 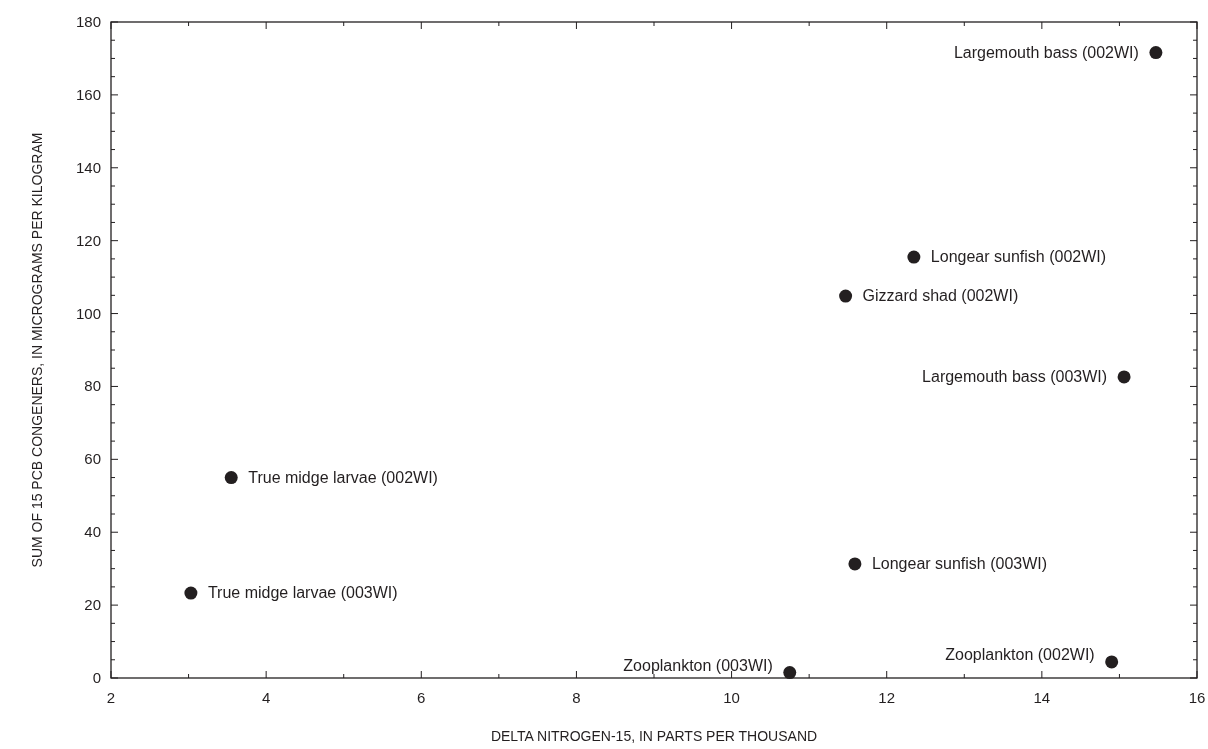 I want to click on x-tick-label: 10, so click(x=731, y=697).